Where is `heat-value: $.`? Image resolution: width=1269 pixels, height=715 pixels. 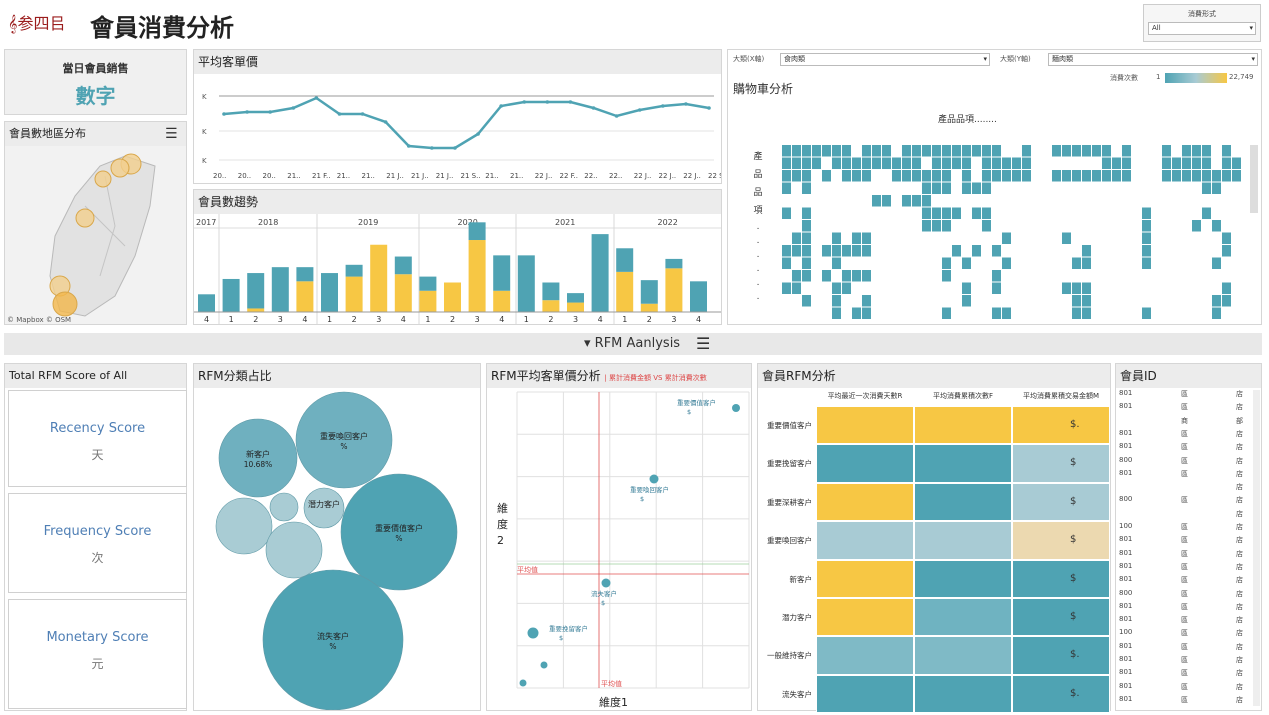 heat-value: $. is located at coordinates (1075, 424).